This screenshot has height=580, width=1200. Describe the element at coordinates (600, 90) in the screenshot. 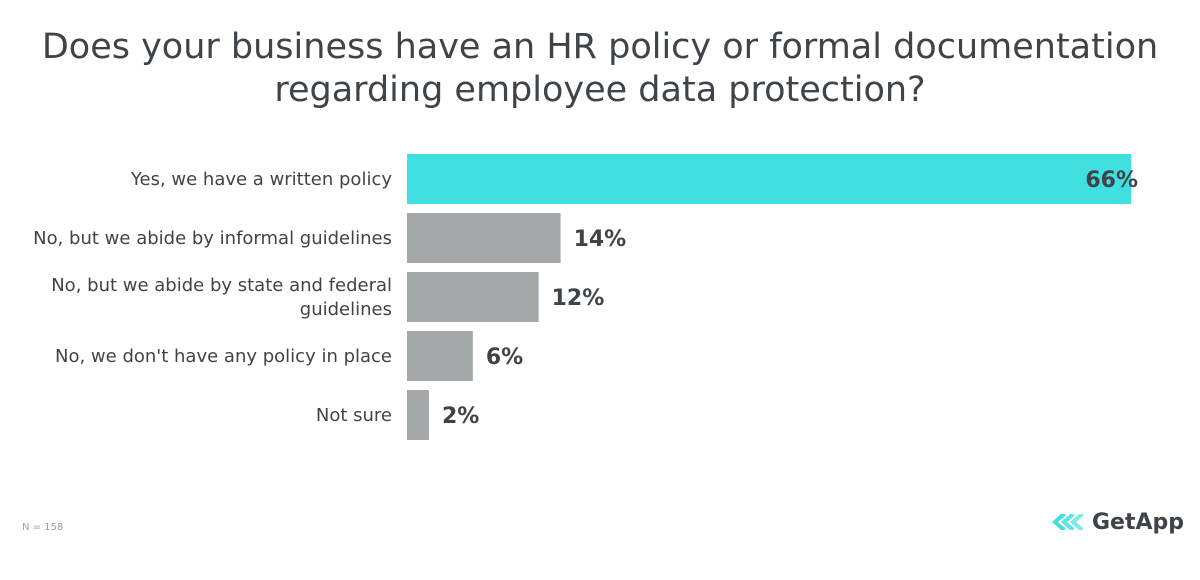

I see `chart-title-line-2: regarding employee data protection?` at that location.